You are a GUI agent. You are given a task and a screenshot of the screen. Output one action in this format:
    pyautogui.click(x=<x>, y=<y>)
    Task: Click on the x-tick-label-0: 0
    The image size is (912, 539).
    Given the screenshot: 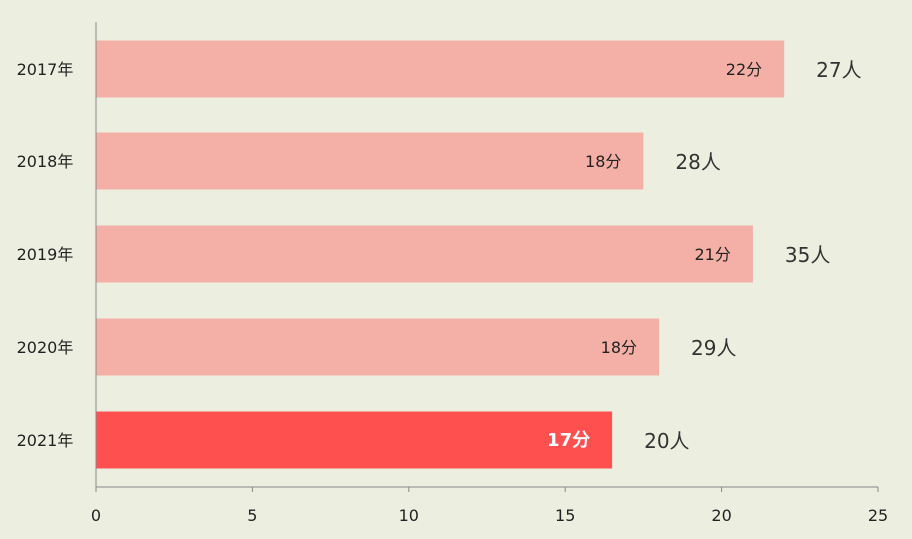 What is the action you would take?
    pyautogui.click(x=96, y=515)
    